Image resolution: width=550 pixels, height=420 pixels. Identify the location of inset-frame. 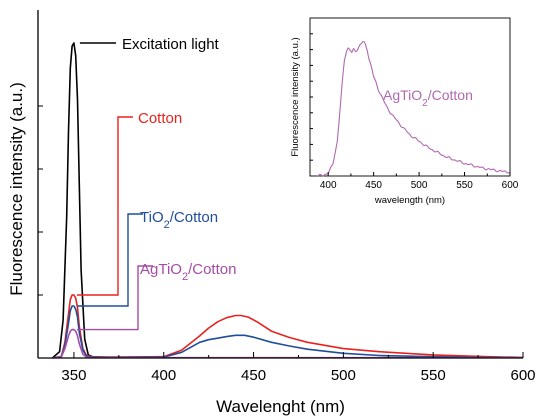
(410, 97).